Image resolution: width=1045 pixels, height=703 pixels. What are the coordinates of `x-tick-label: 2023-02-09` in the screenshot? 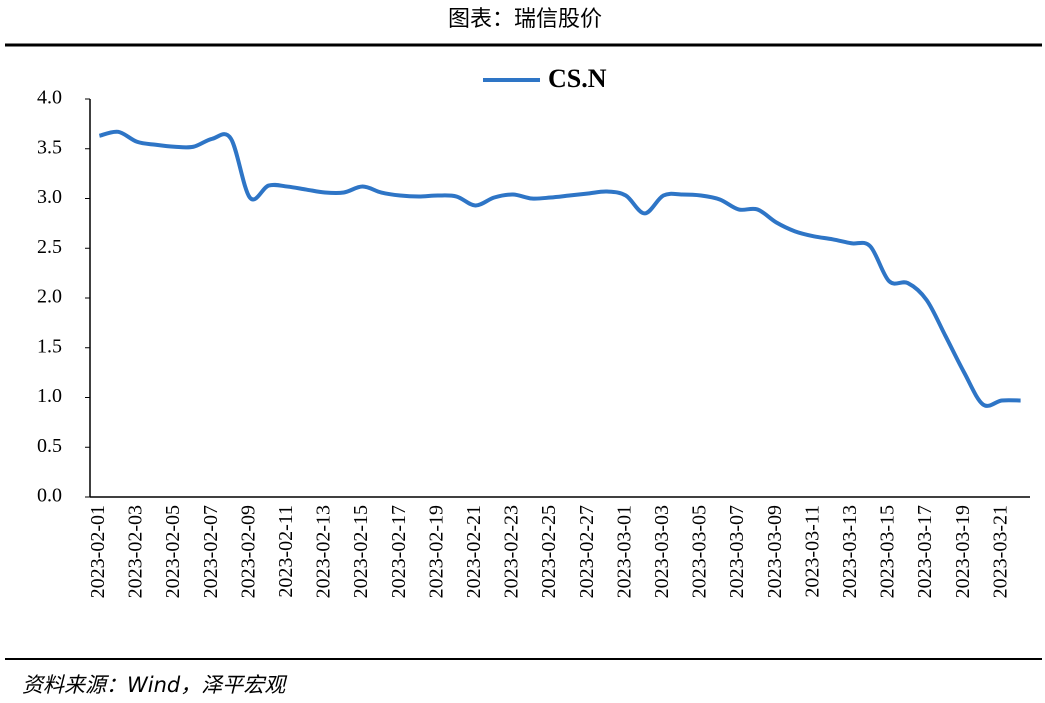 It's located at (248, 551).